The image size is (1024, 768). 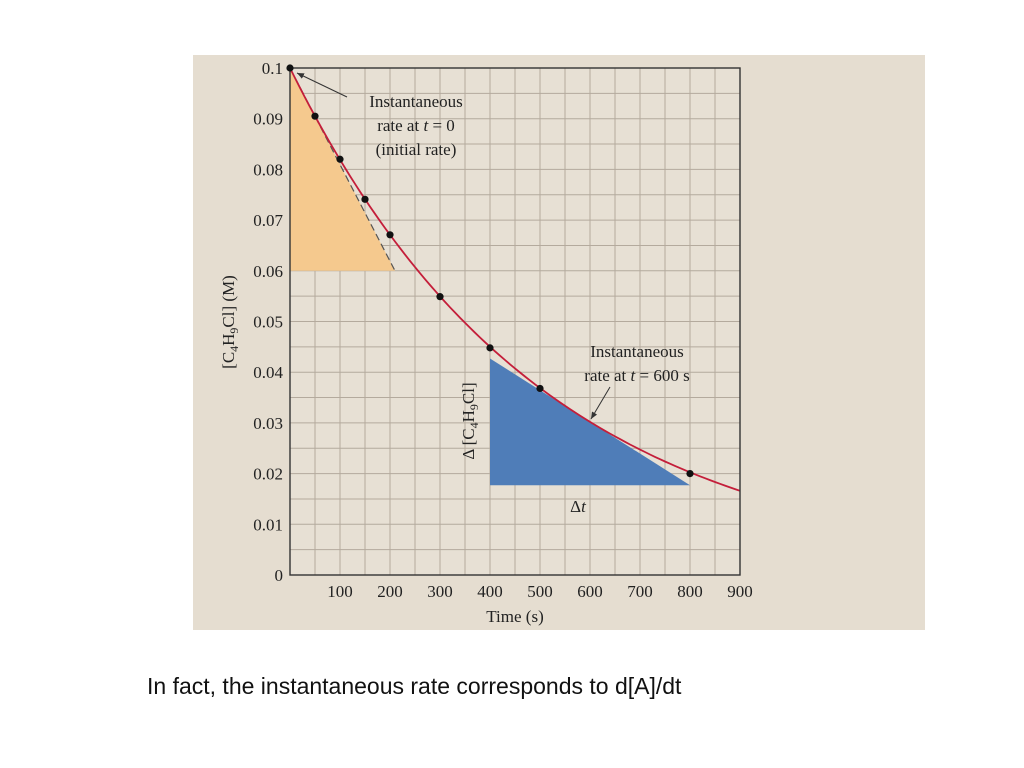 What do you see at coordinates (590, 591) in the screenshot?
I see `x-tick-label: 600` at bounding box center [590, 591].